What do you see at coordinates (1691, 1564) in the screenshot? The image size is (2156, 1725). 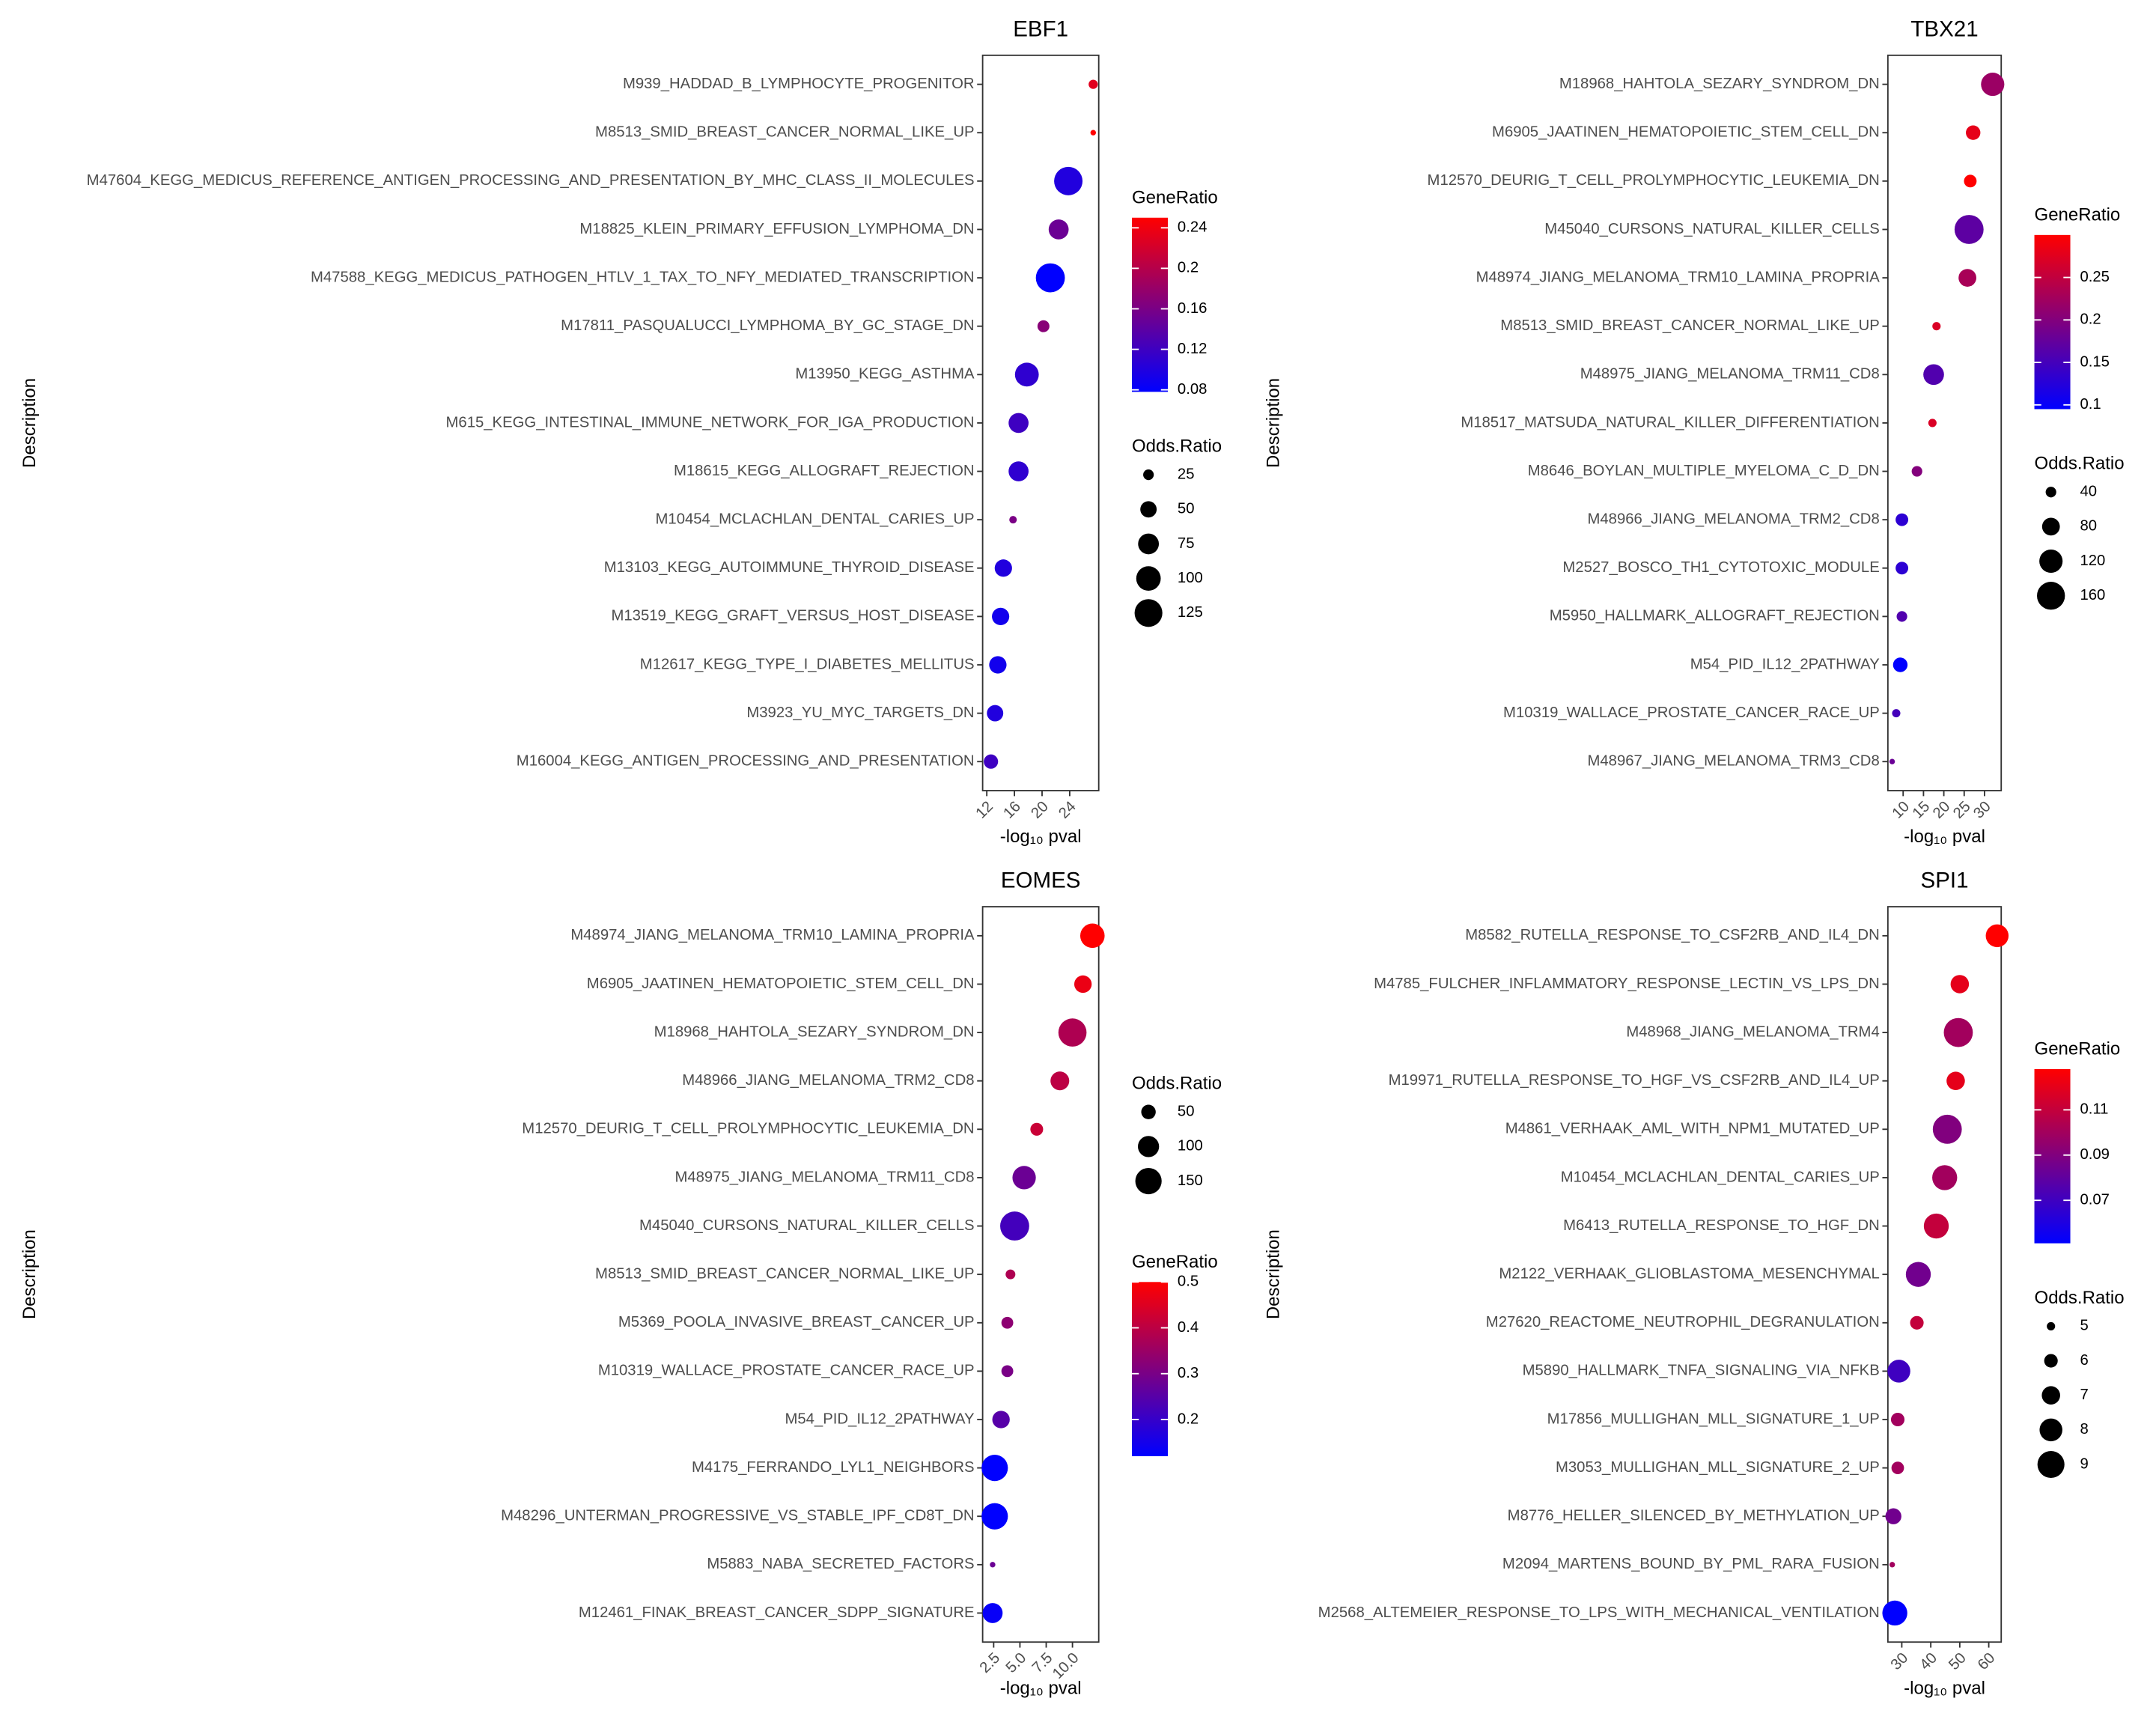 I see `category-label: M2094_MARTENS_BOUND_BY_PML_RARA_FUSION` at bounding box center [1691, 1564].